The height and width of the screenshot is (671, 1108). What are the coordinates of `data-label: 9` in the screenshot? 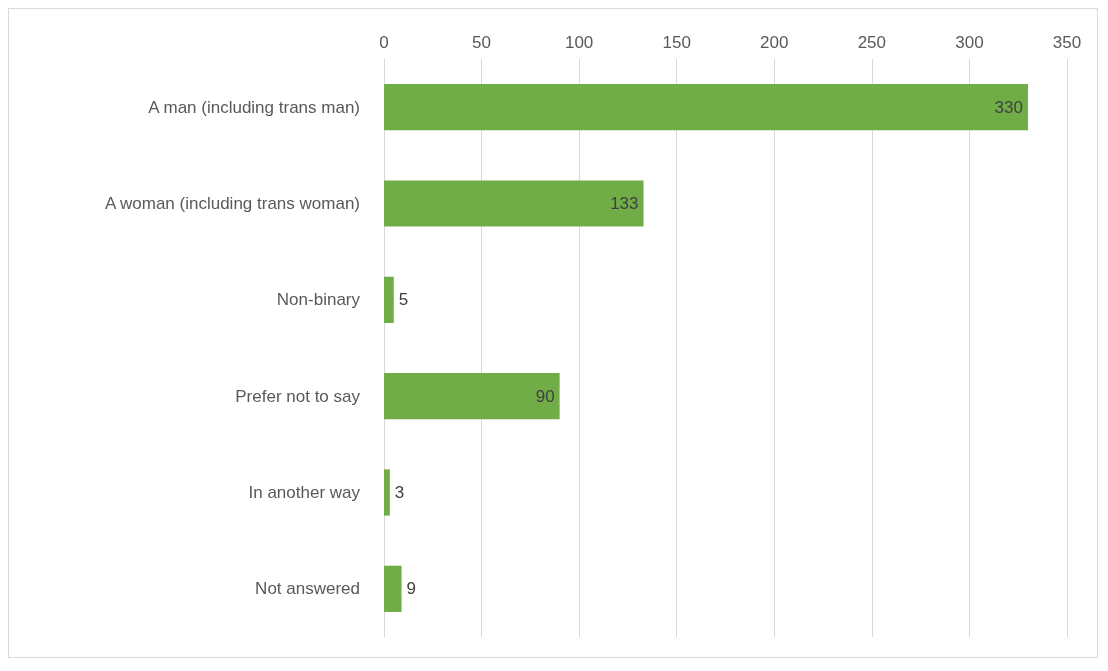 It's located at (411, 589).